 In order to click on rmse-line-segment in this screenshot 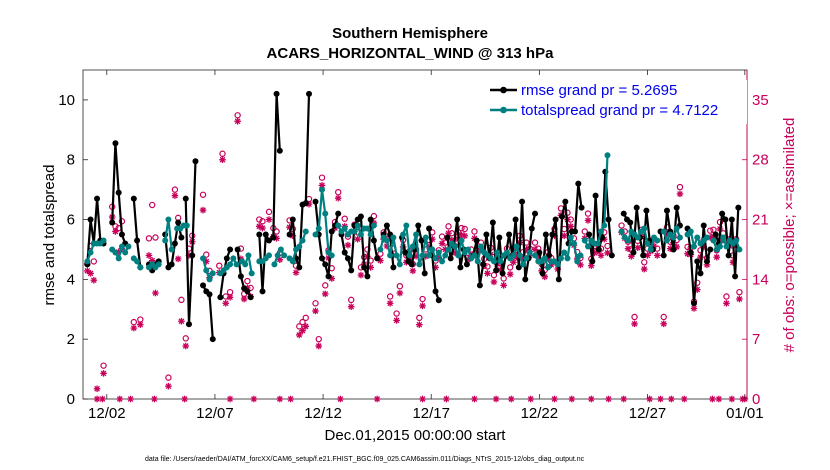, I will do `click(699, 264)`.